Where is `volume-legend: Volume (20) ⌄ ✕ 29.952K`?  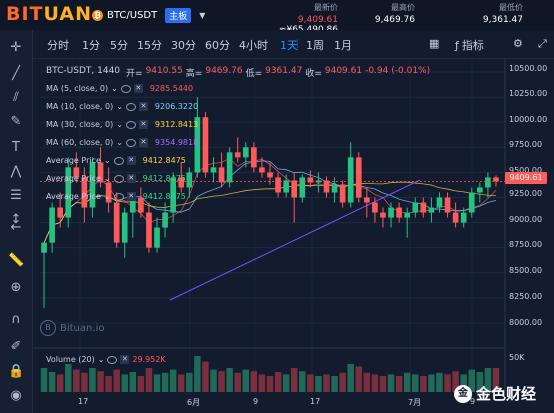
volume-legend: Volume (20) ⌄ ✕ 29.952K is located at coordinates (106, 359).